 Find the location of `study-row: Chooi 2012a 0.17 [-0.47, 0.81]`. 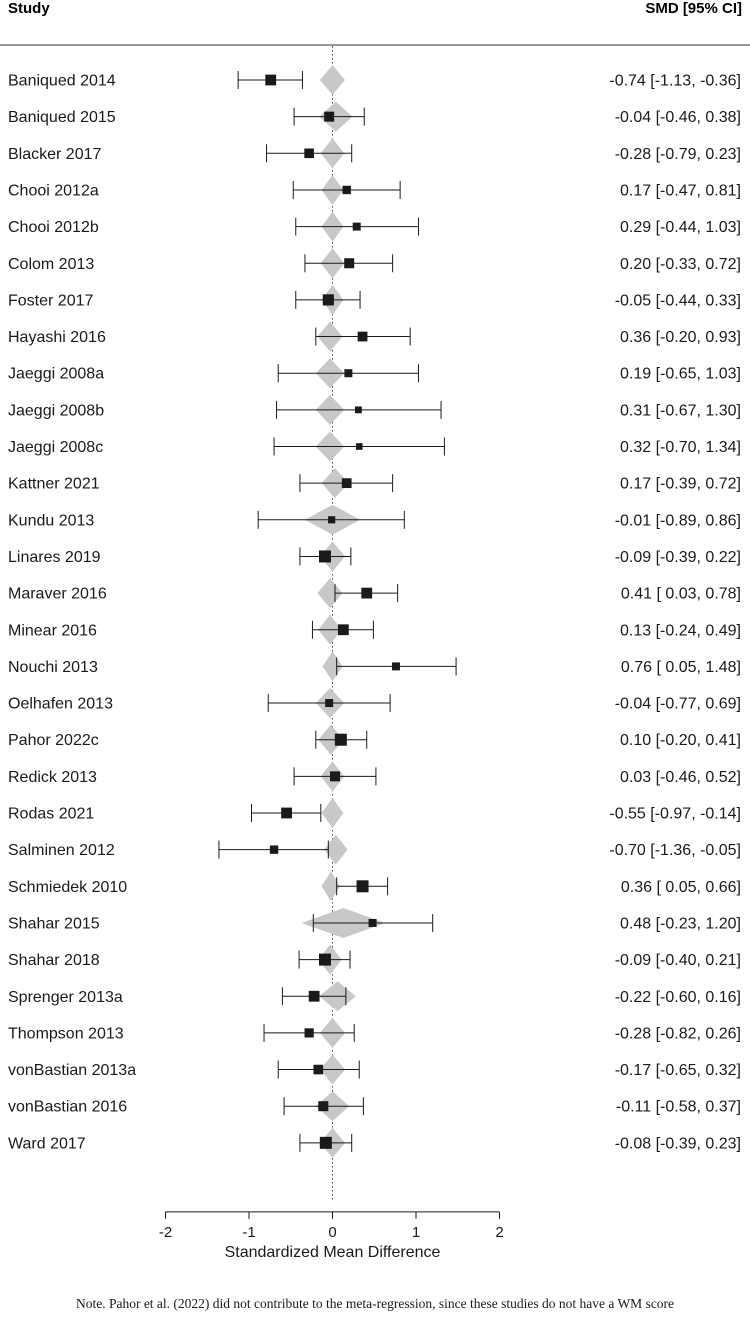

study-row: Chooi 2012a 0.17 [-0.47, 0.81] is located at coordinates (374, 189).